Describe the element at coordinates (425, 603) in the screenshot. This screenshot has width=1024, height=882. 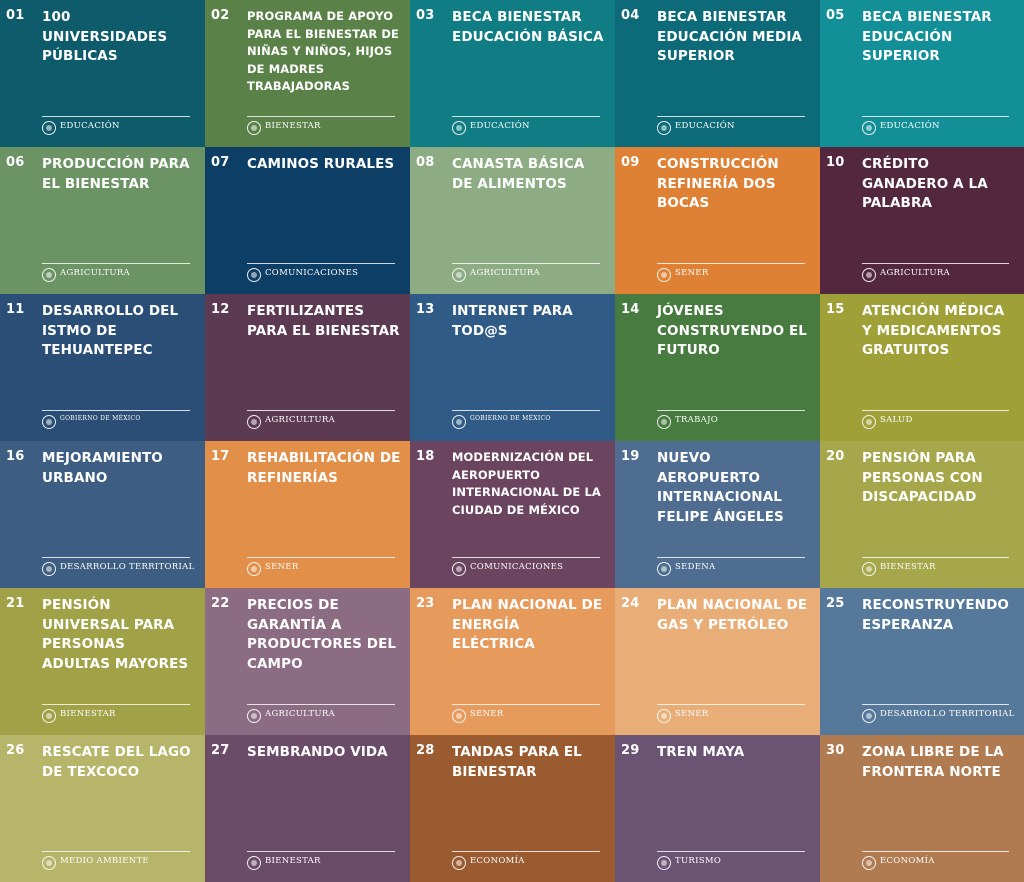
I see `program-number: 23` at that location.